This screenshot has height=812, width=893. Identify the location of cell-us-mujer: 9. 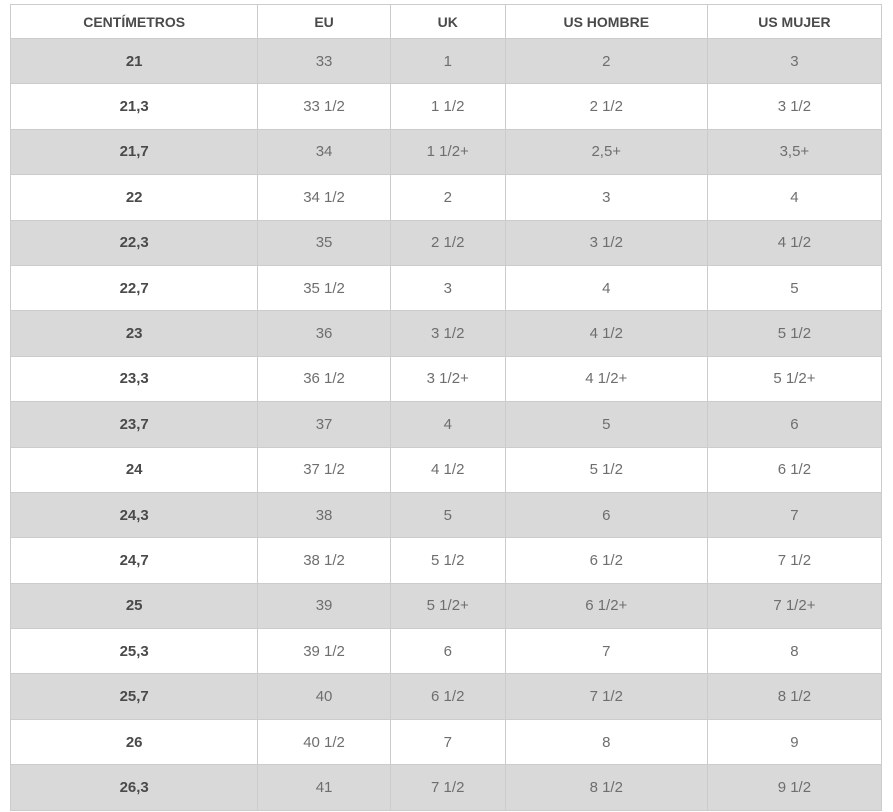
(794, 742).